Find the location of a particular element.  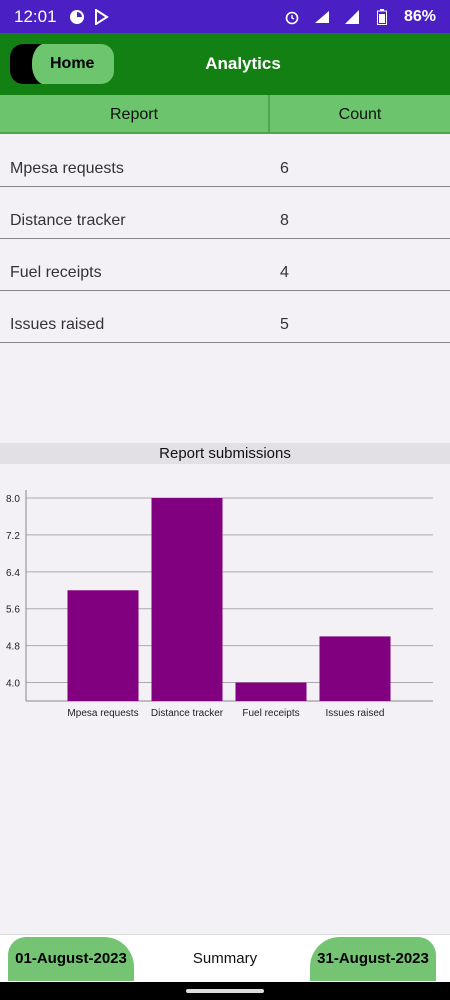

y-tick-label: 5.6 is located at coordinates (13, 610).